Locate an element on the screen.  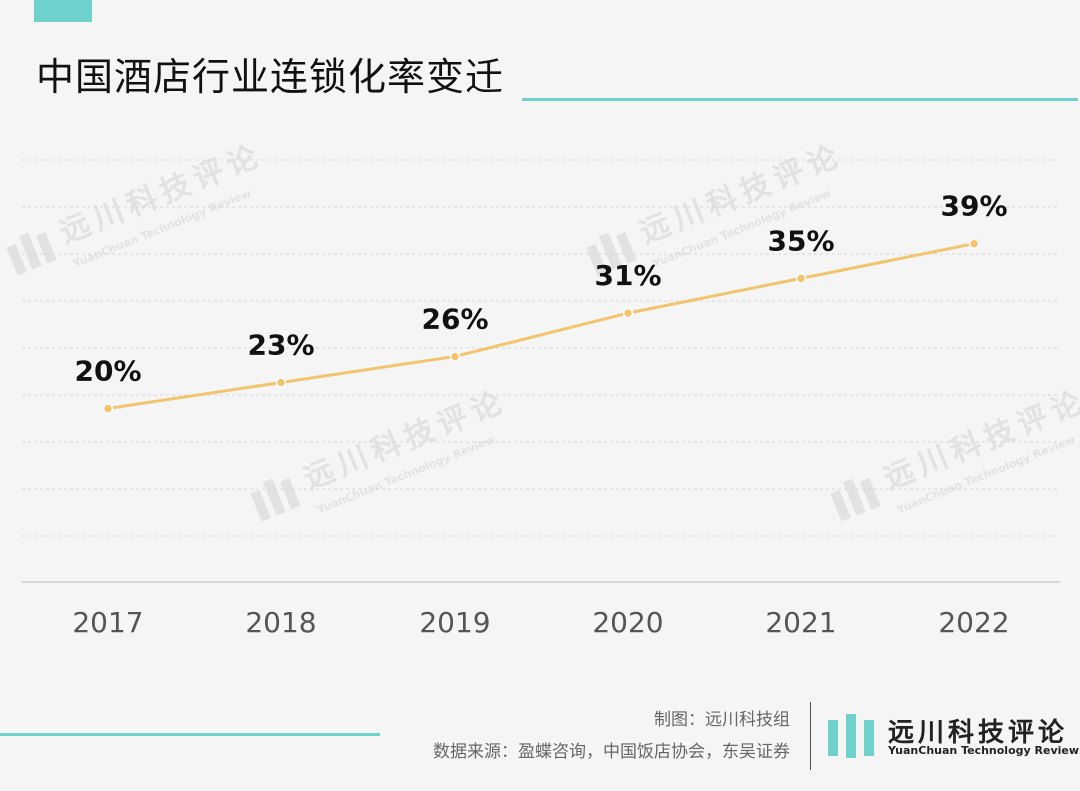
data-label: 35% is located at coordinates (800, 240).